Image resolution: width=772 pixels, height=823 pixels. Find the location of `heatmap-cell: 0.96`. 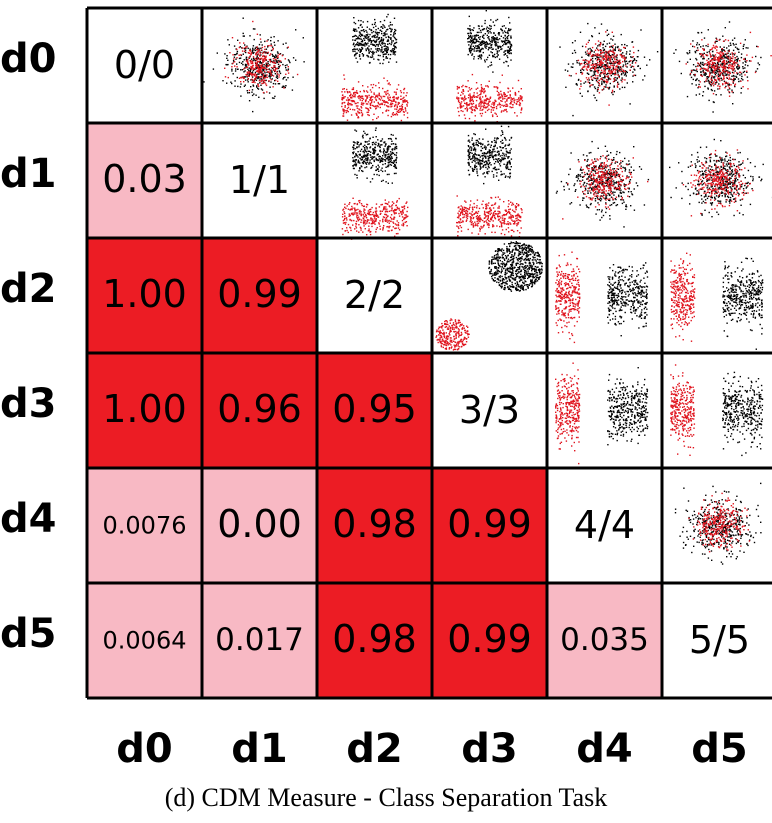

heatmap-cell: 0.96 is located at coordinates (259, 410).